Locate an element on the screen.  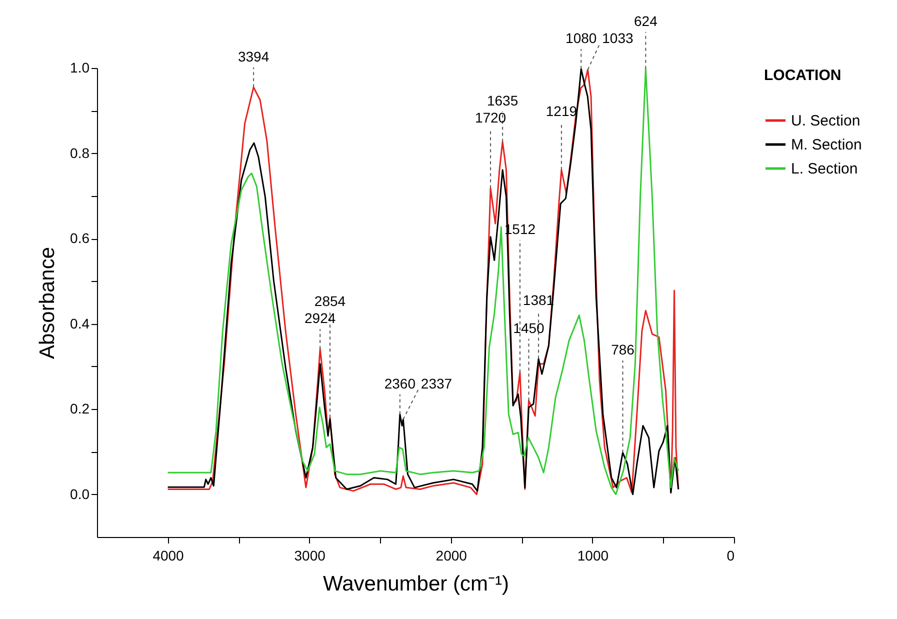
x-tick-label: 2000 is located at coordinates (452, 556).